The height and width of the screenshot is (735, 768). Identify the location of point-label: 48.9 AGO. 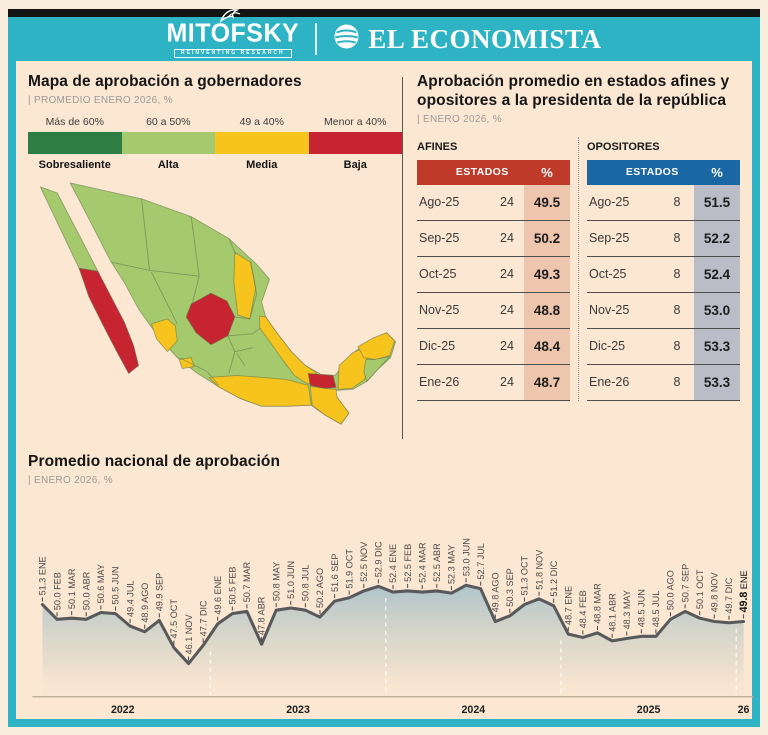
(145, 603).